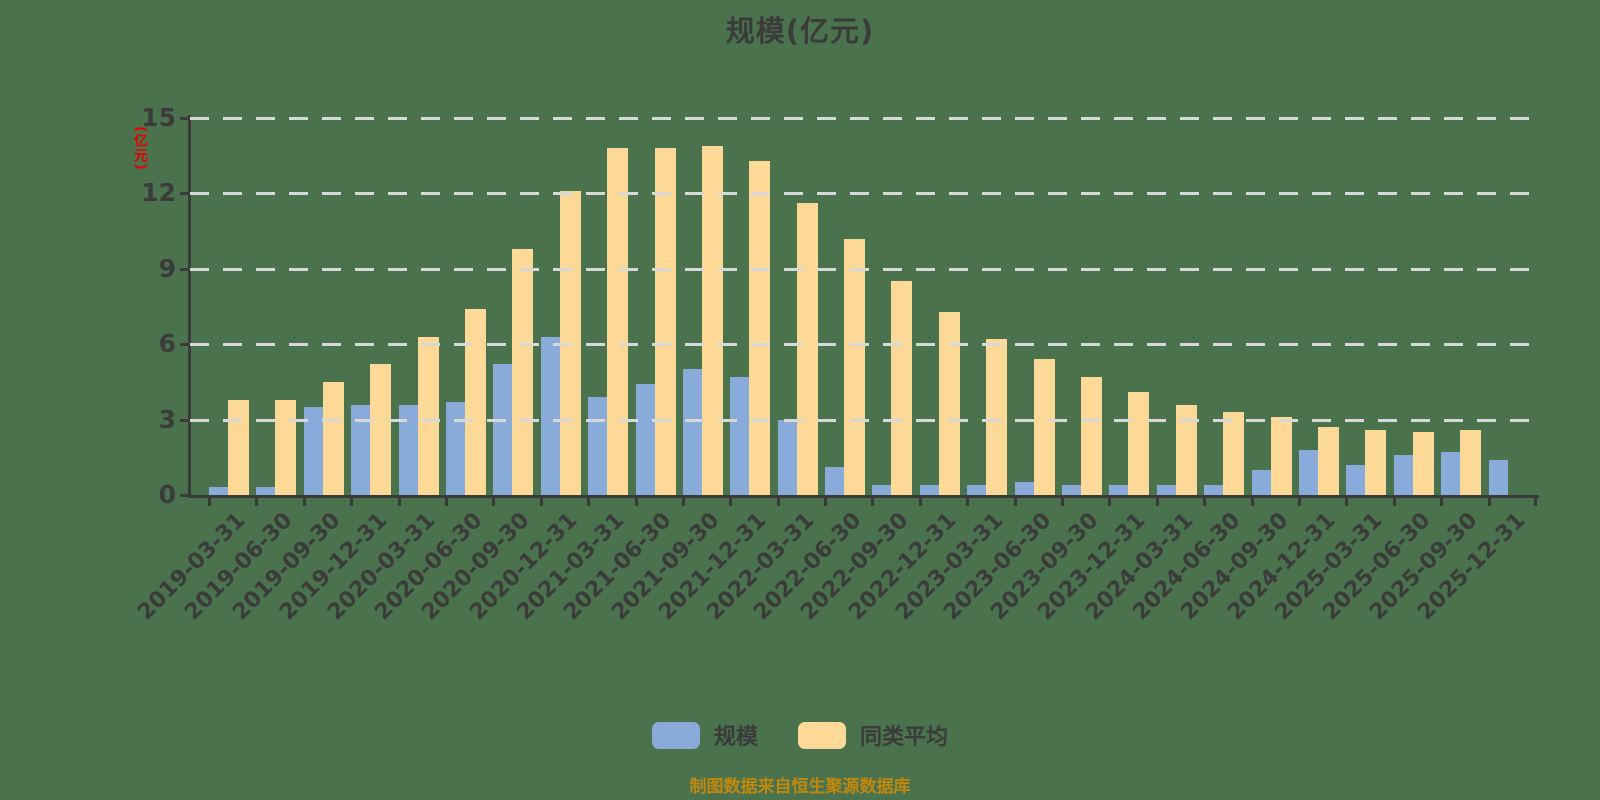  I want to click on bar-同类平均-2021-12-31, so click(760, 327).